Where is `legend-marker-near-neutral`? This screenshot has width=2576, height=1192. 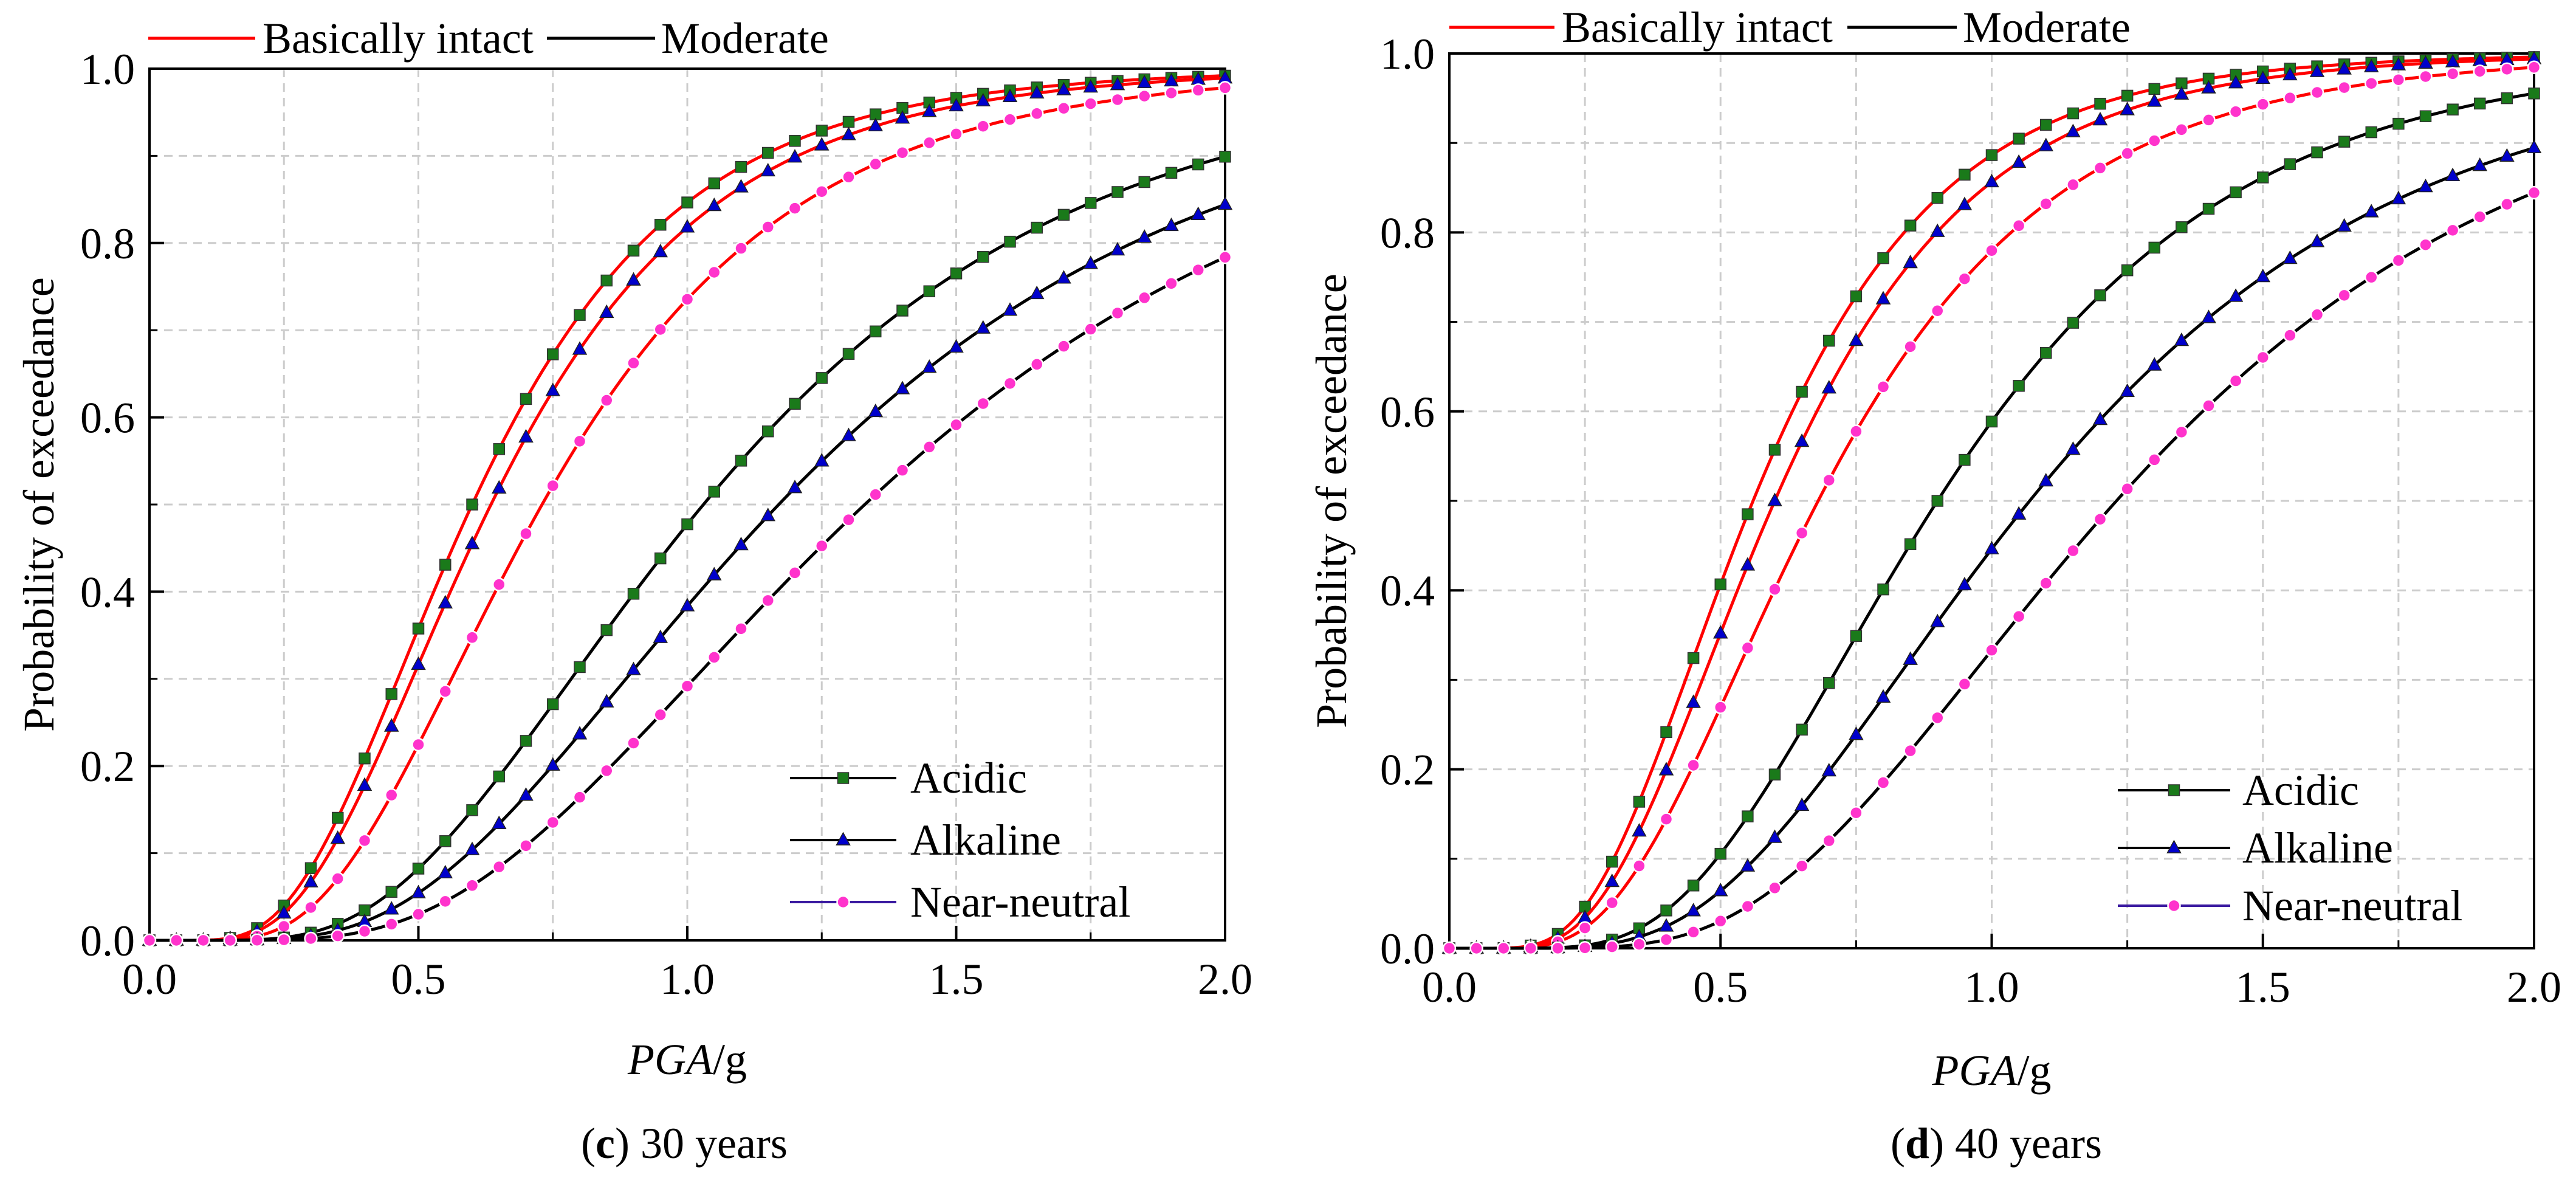 legend-marker-near-neutral is located at coordinates (2174, 905).